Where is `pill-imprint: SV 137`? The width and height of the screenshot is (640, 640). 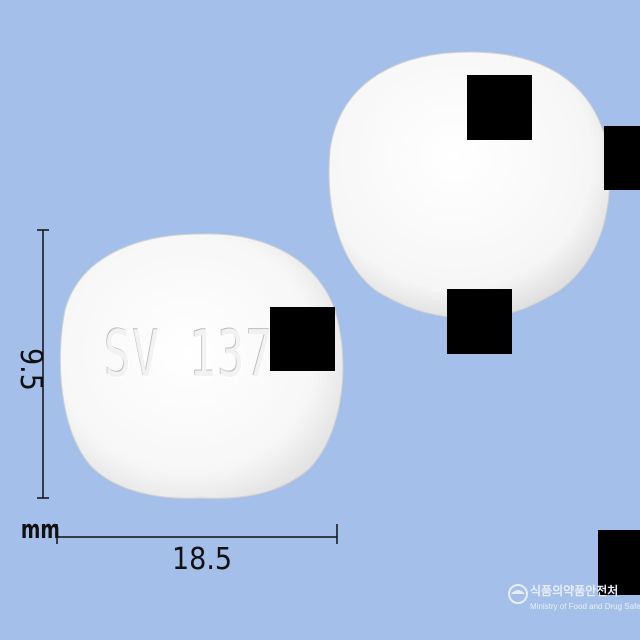
pill-imprint: SV 137 is located at coordinates (189, 355).